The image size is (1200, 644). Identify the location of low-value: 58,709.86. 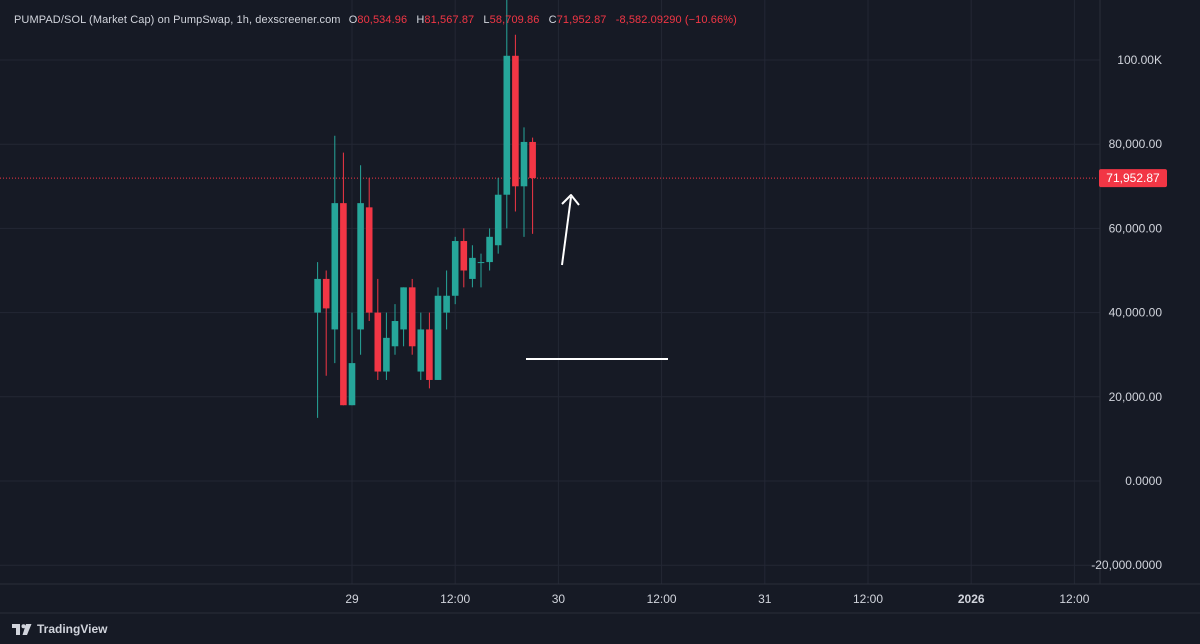
(514, 20).